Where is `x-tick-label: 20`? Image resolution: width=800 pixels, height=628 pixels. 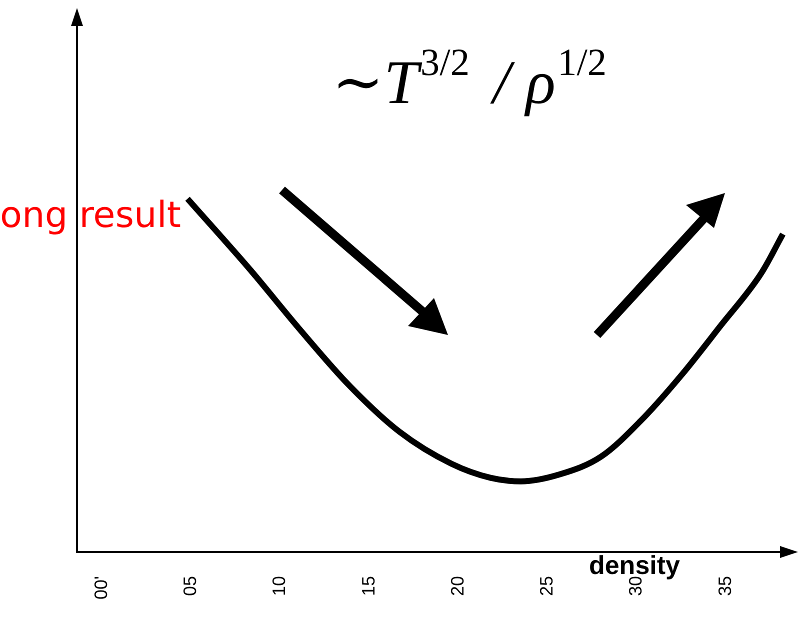
x-tick-label: 20 is located at coordinates (457, 586).